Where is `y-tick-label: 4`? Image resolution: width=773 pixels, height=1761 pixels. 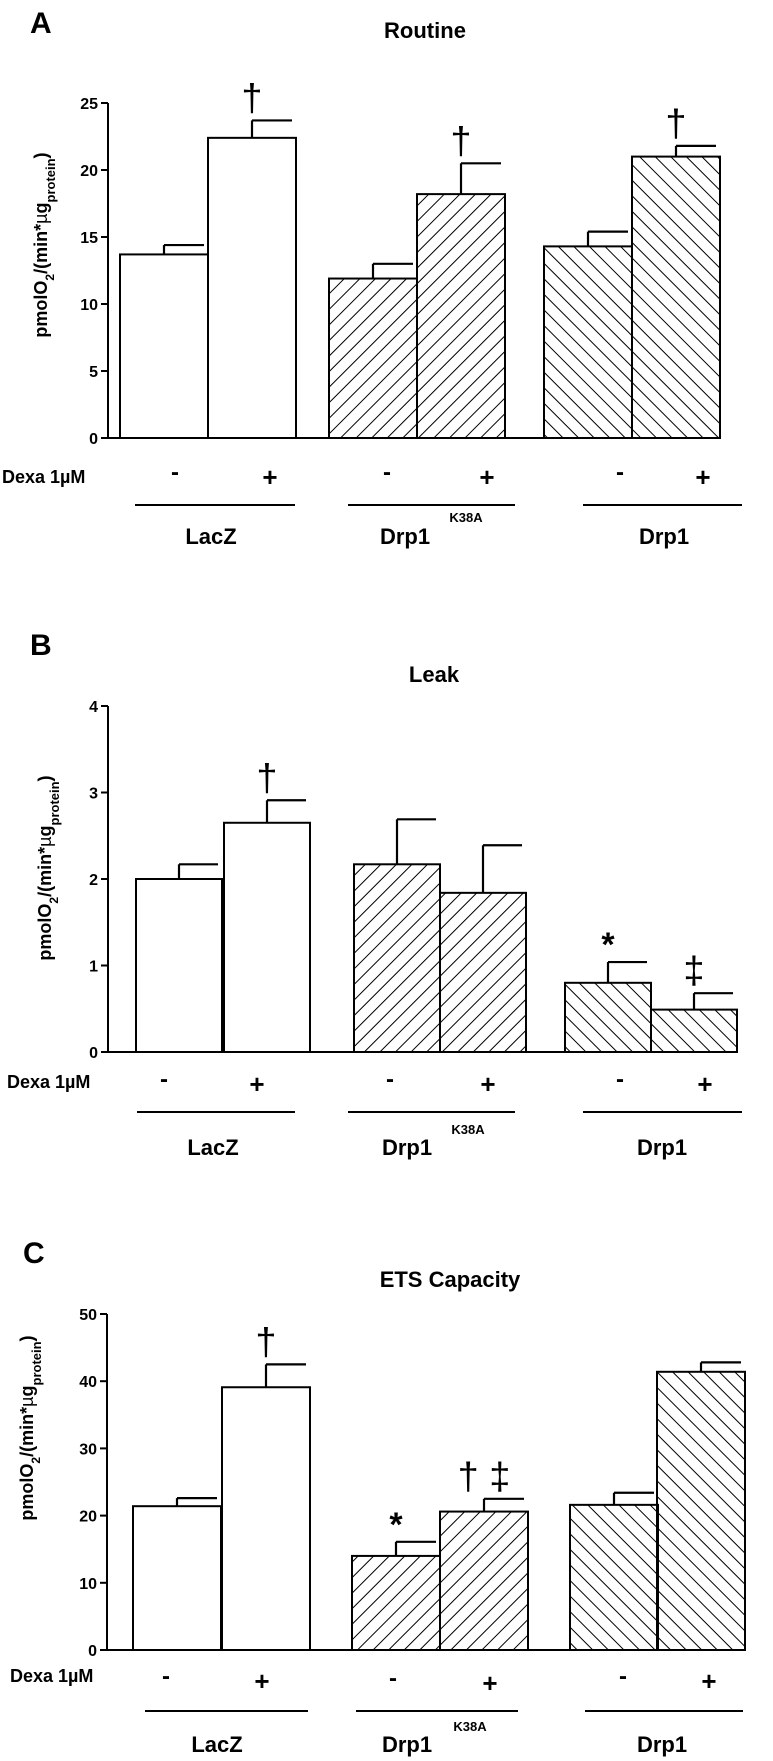 y-tick-label: 4 is located at coordinates (93, 707).